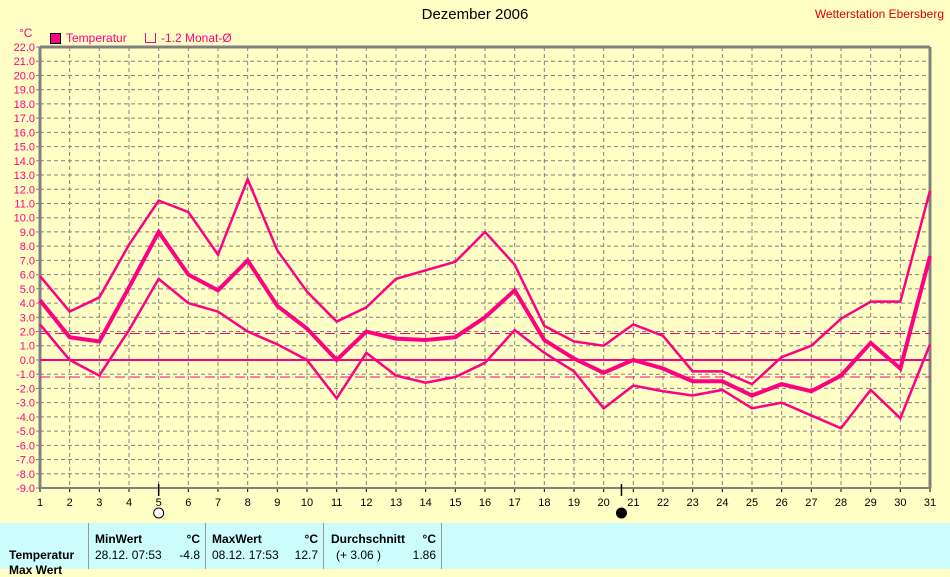 This screenshot has width=950, height=577. I want to click on min-column: MinWert °C 28.12. 07:53 -4.8, so click(147, 546).